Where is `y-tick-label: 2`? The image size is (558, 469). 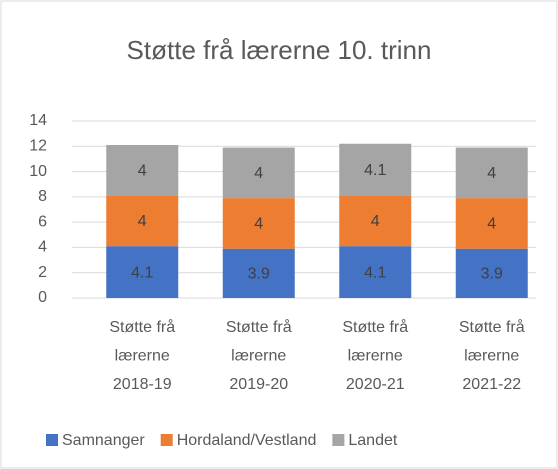 y-tick-label: 2 is located at coordinates (42, 272).